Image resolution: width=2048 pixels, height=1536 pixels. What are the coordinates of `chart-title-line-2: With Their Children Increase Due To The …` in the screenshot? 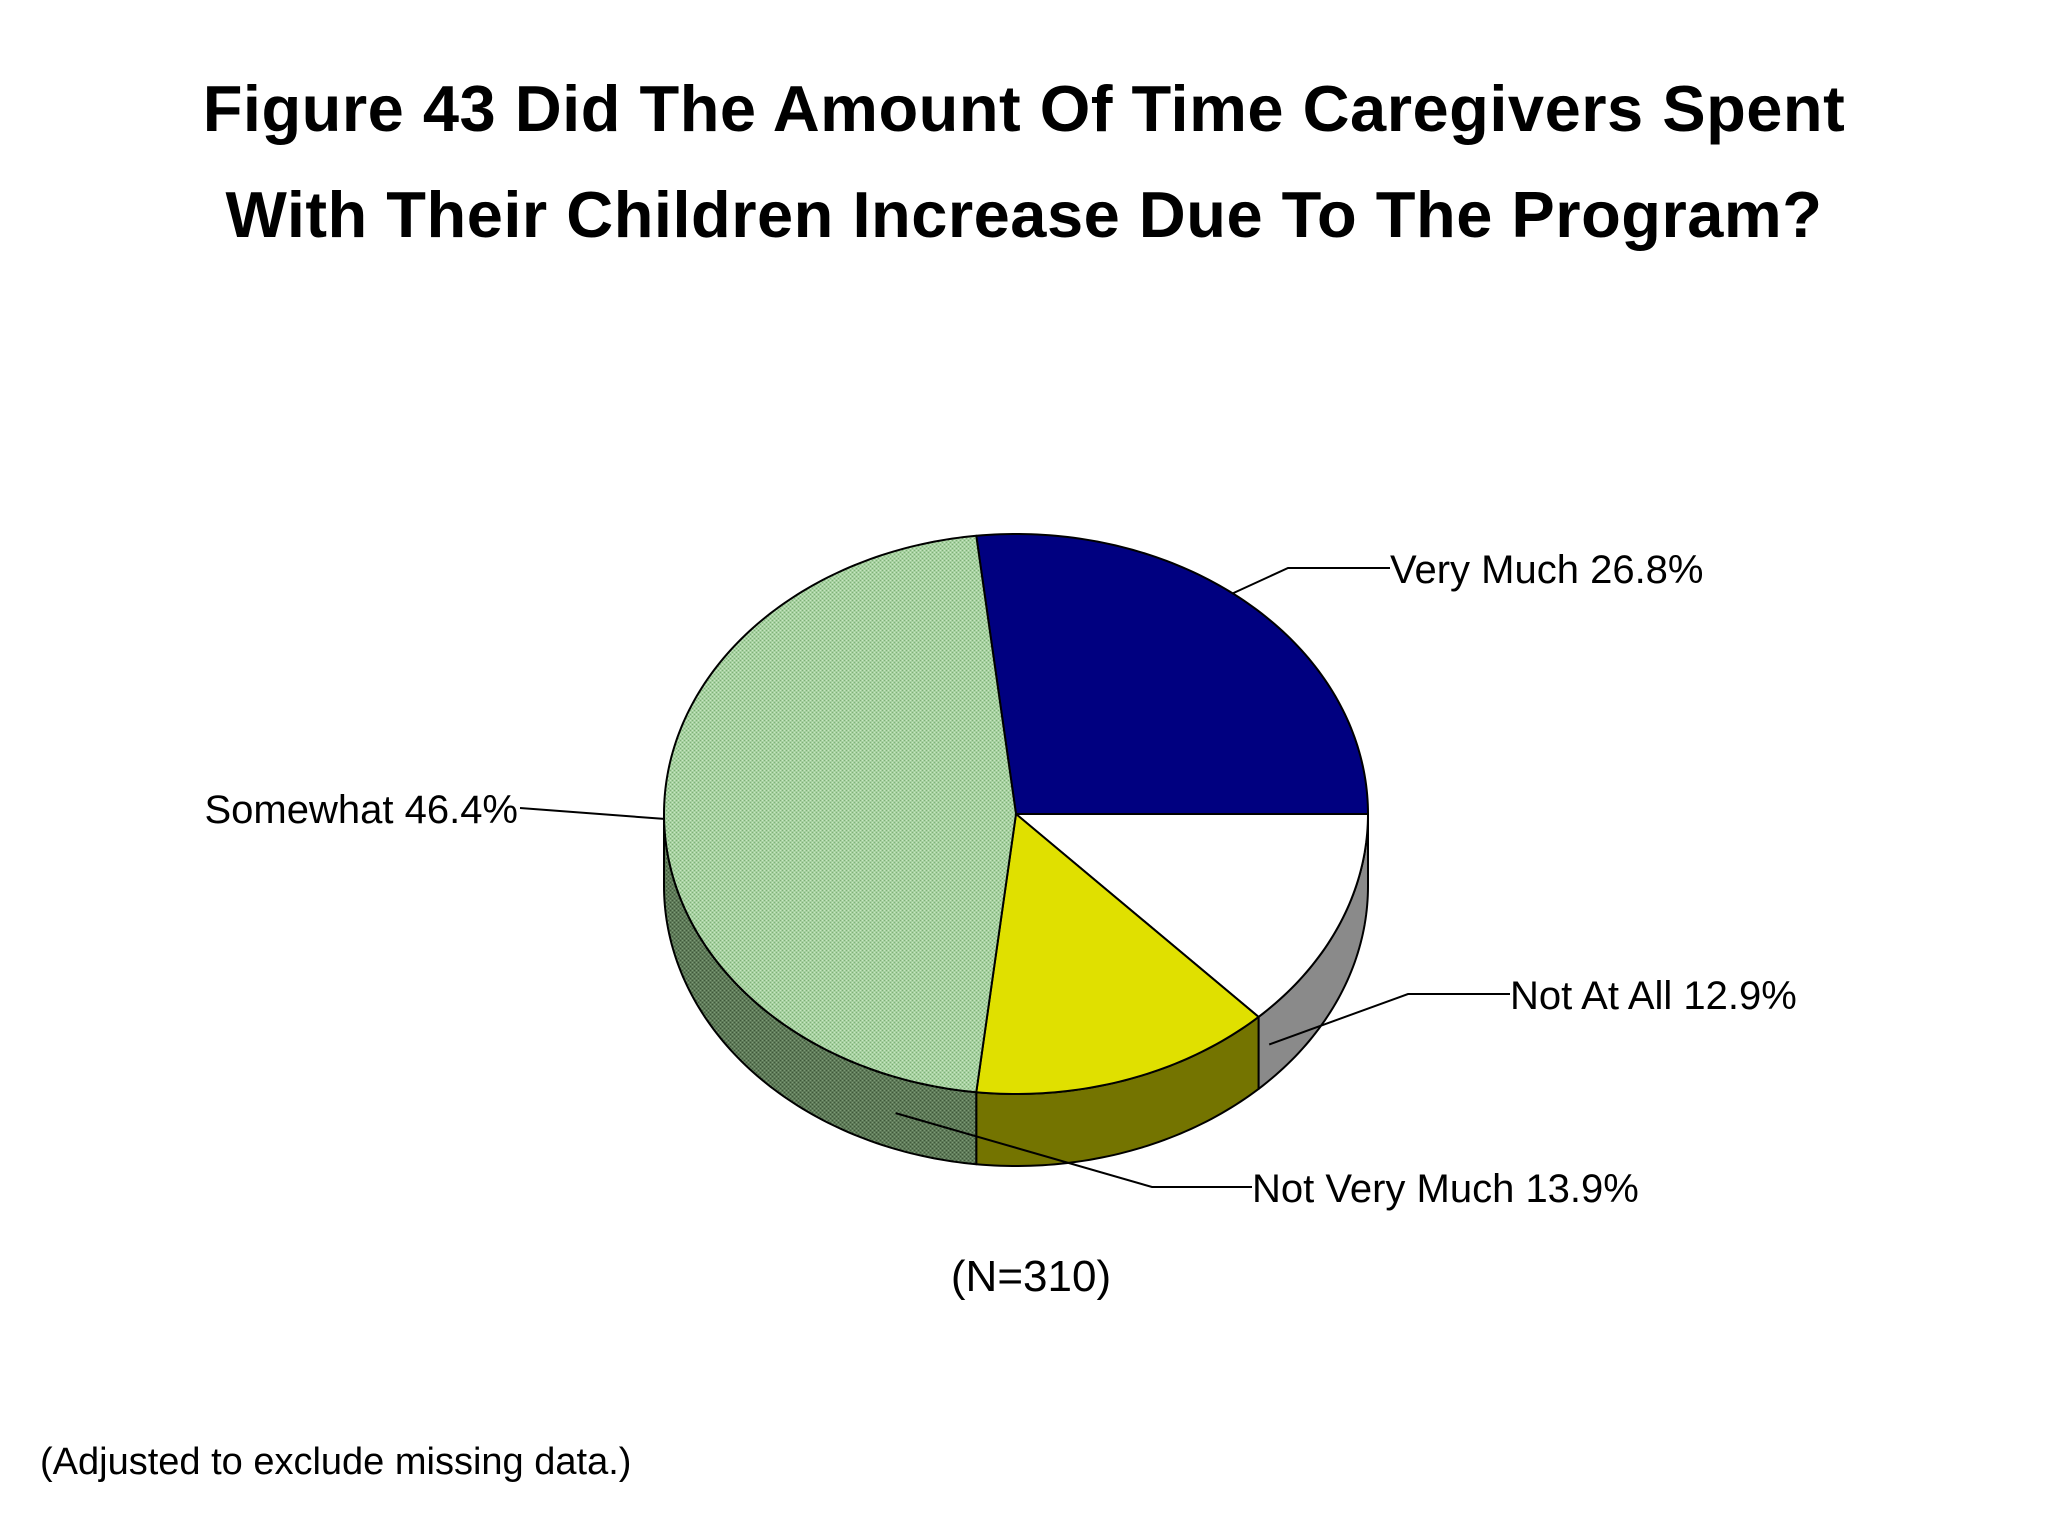 It's located at (1024, 214).